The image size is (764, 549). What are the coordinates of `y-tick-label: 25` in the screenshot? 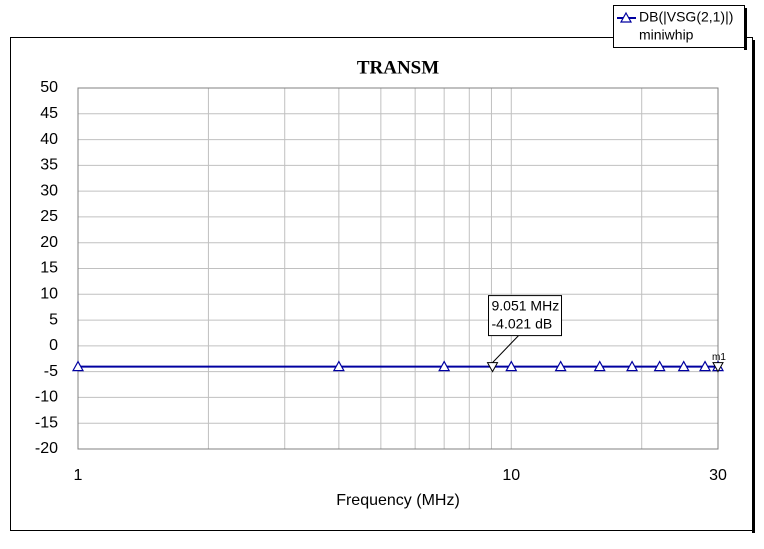 It's located at (49, 216).